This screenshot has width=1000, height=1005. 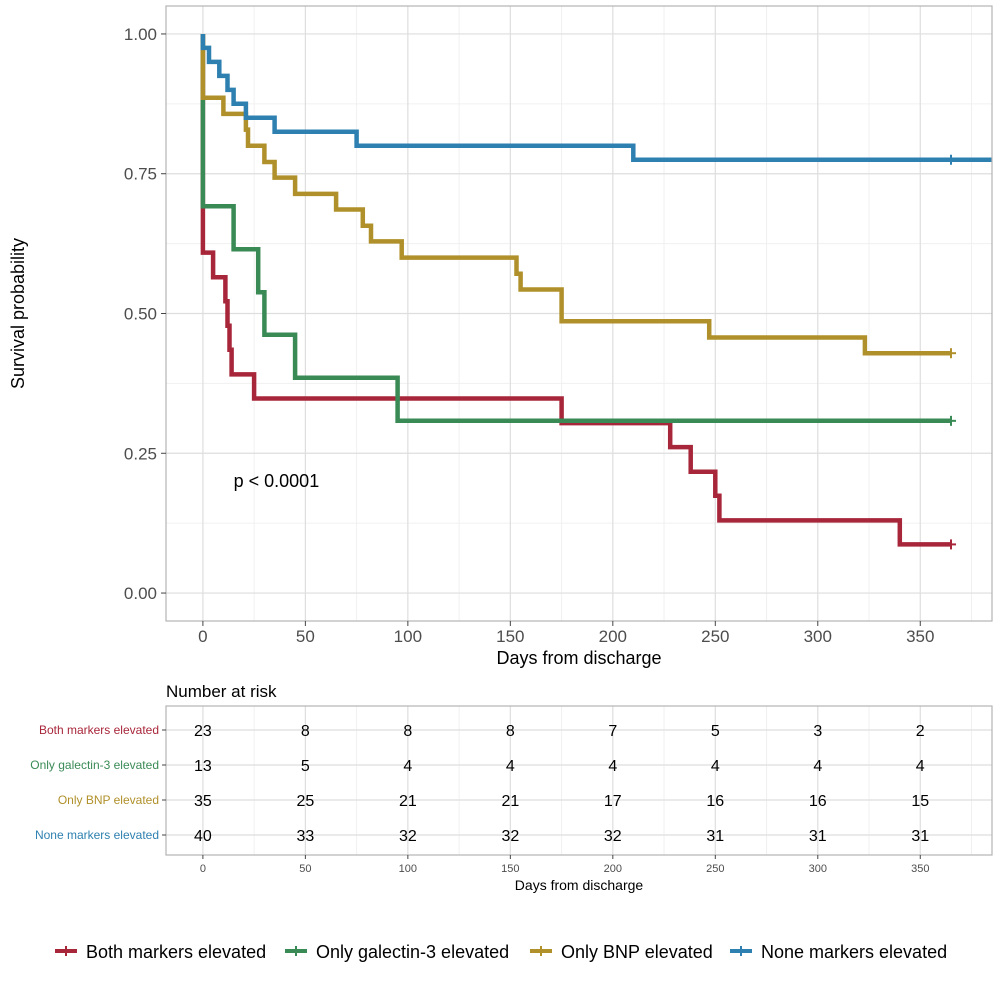 What do you see at coordinates (817, 731) in the screenshot?
I see `risk-count: 3` at bounding box center [817, 731].